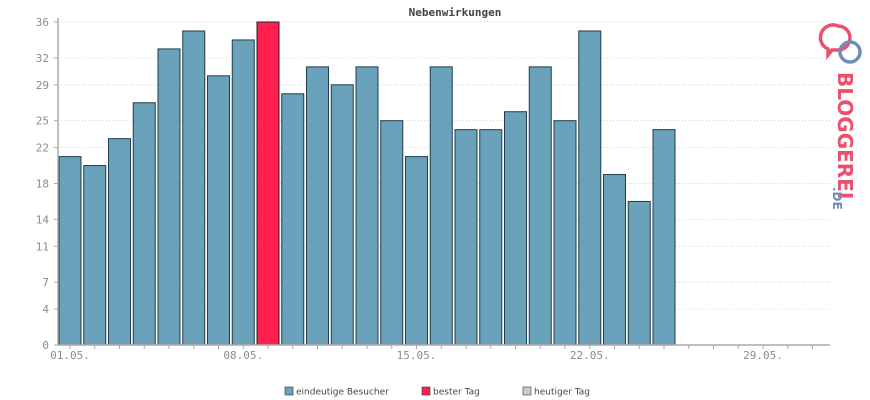 Image resolution: width=870 pixels, height=400 pixels. Describe the element at coordinates (45, 309) in the screenshot. I see `y-tick-label: 4` at that location.